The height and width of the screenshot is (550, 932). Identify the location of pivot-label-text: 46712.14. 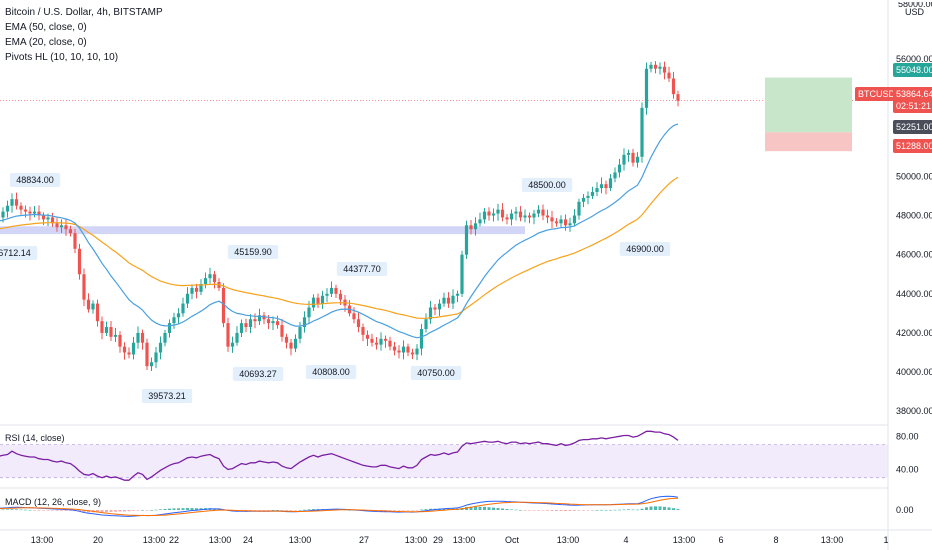
(15, 253).